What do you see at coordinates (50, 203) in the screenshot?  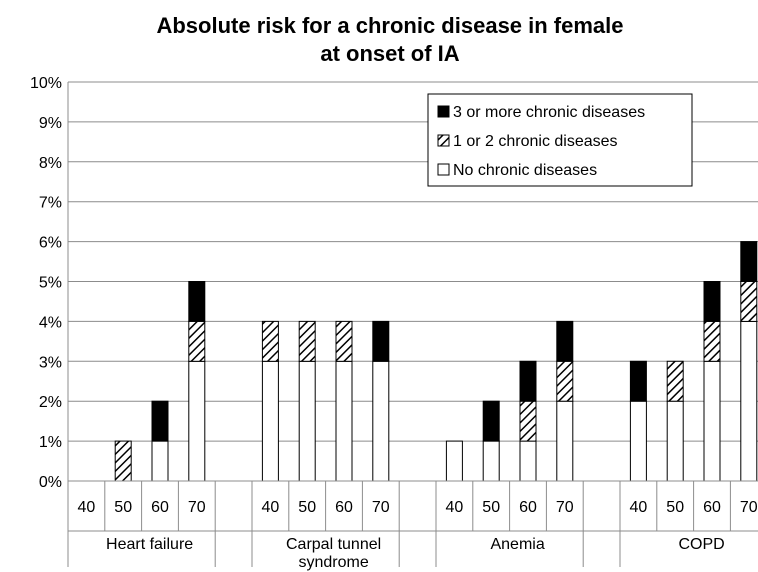 I see `y-tick-label: 7%` at bounding box center [50, 203].